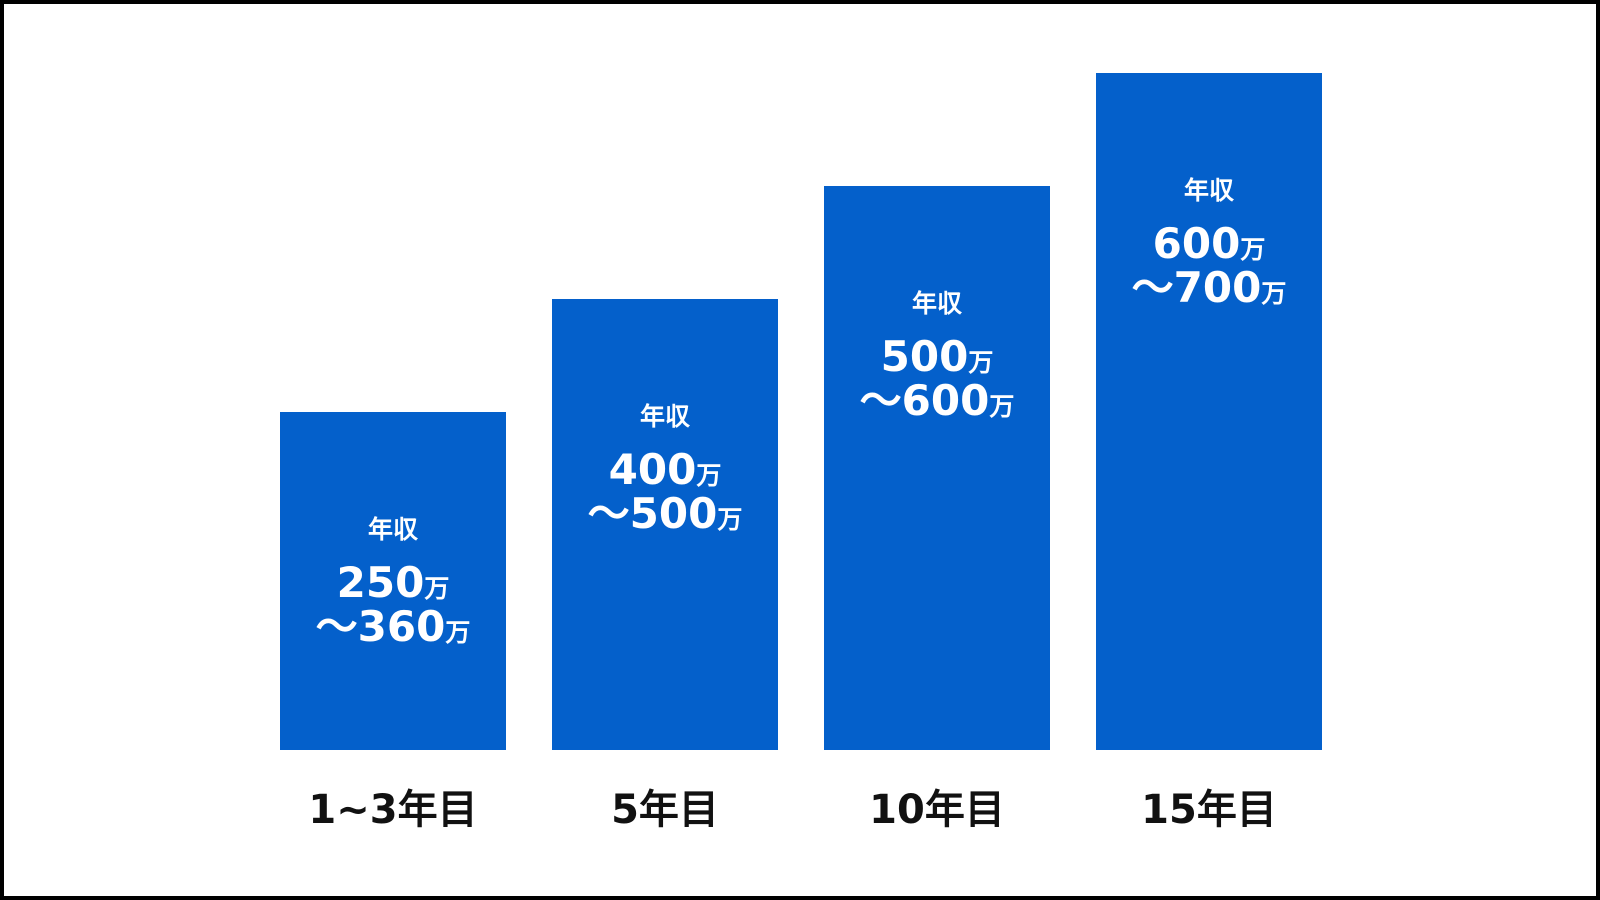  I want to click on salary-line: ～700万, so click(1209, 287).